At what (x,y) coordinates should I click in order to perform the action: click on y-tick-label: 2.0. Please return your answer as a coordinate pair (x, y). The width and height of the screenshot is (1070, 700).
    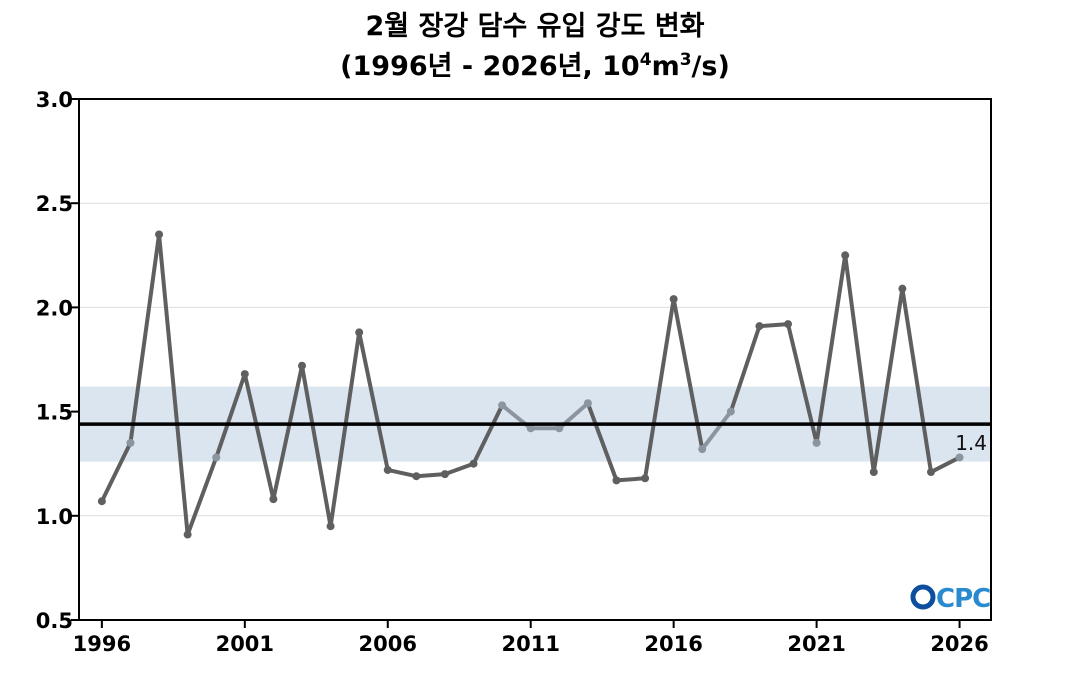
    Looking at the image, I should click on (54, 308).